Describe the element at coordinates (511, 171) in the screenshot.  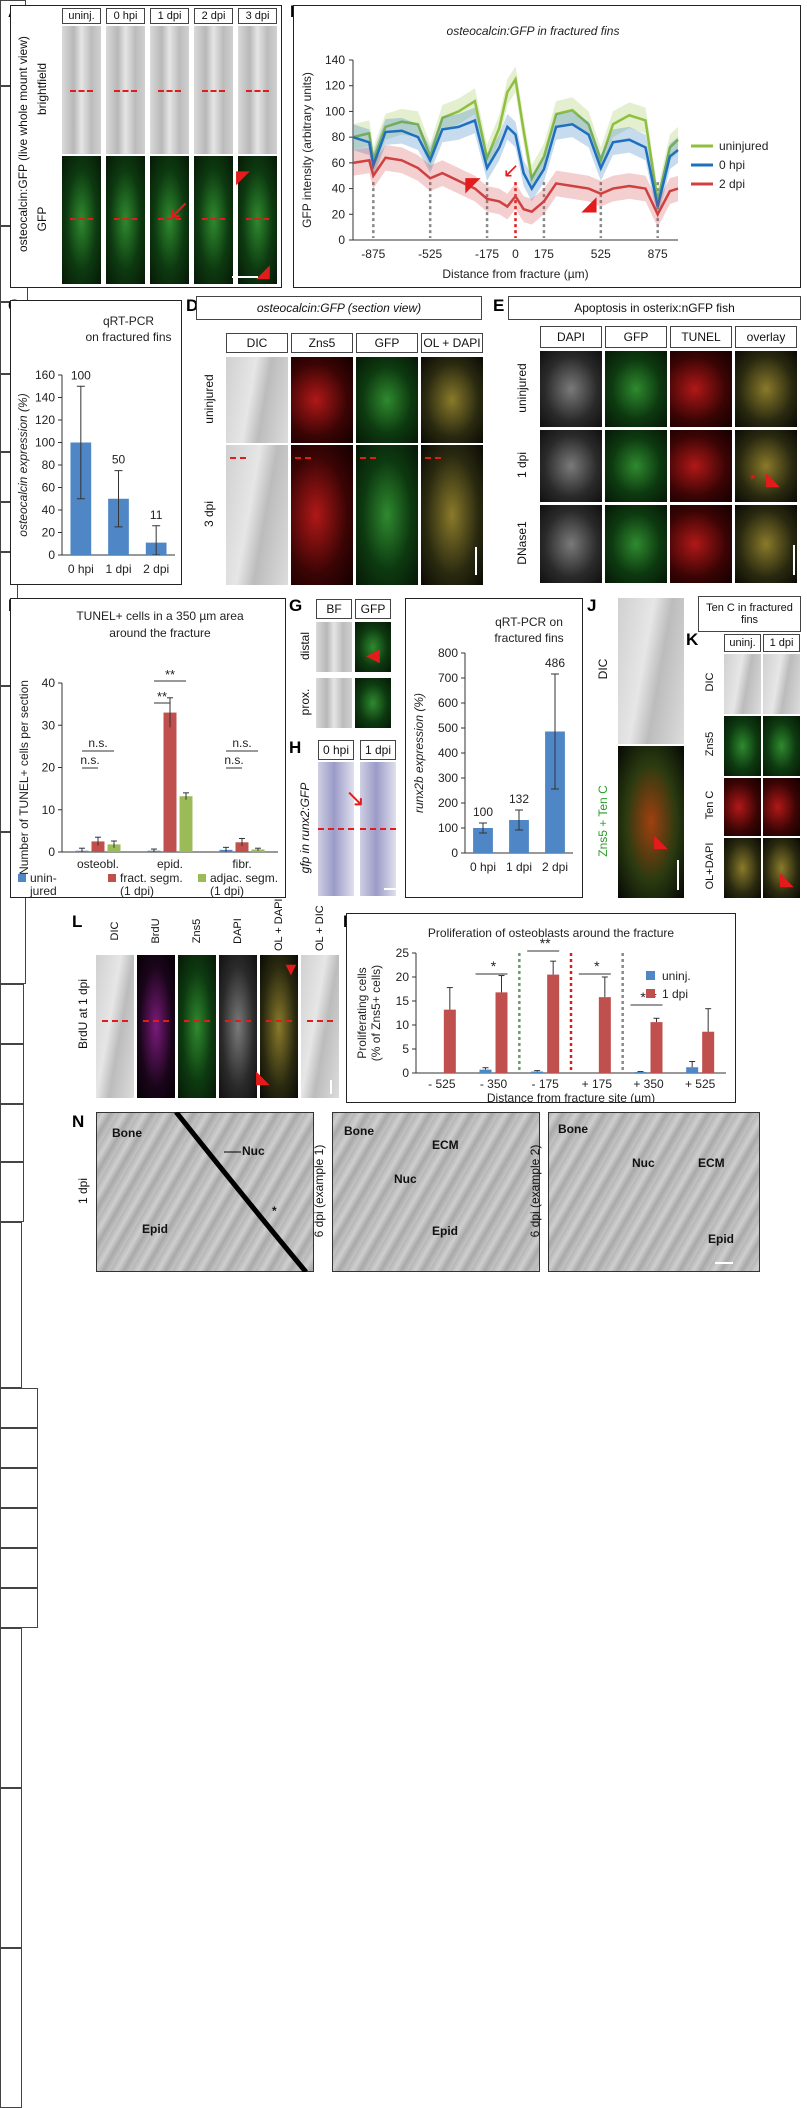
I see `red-arrowhead-icon: ↙` at that location.